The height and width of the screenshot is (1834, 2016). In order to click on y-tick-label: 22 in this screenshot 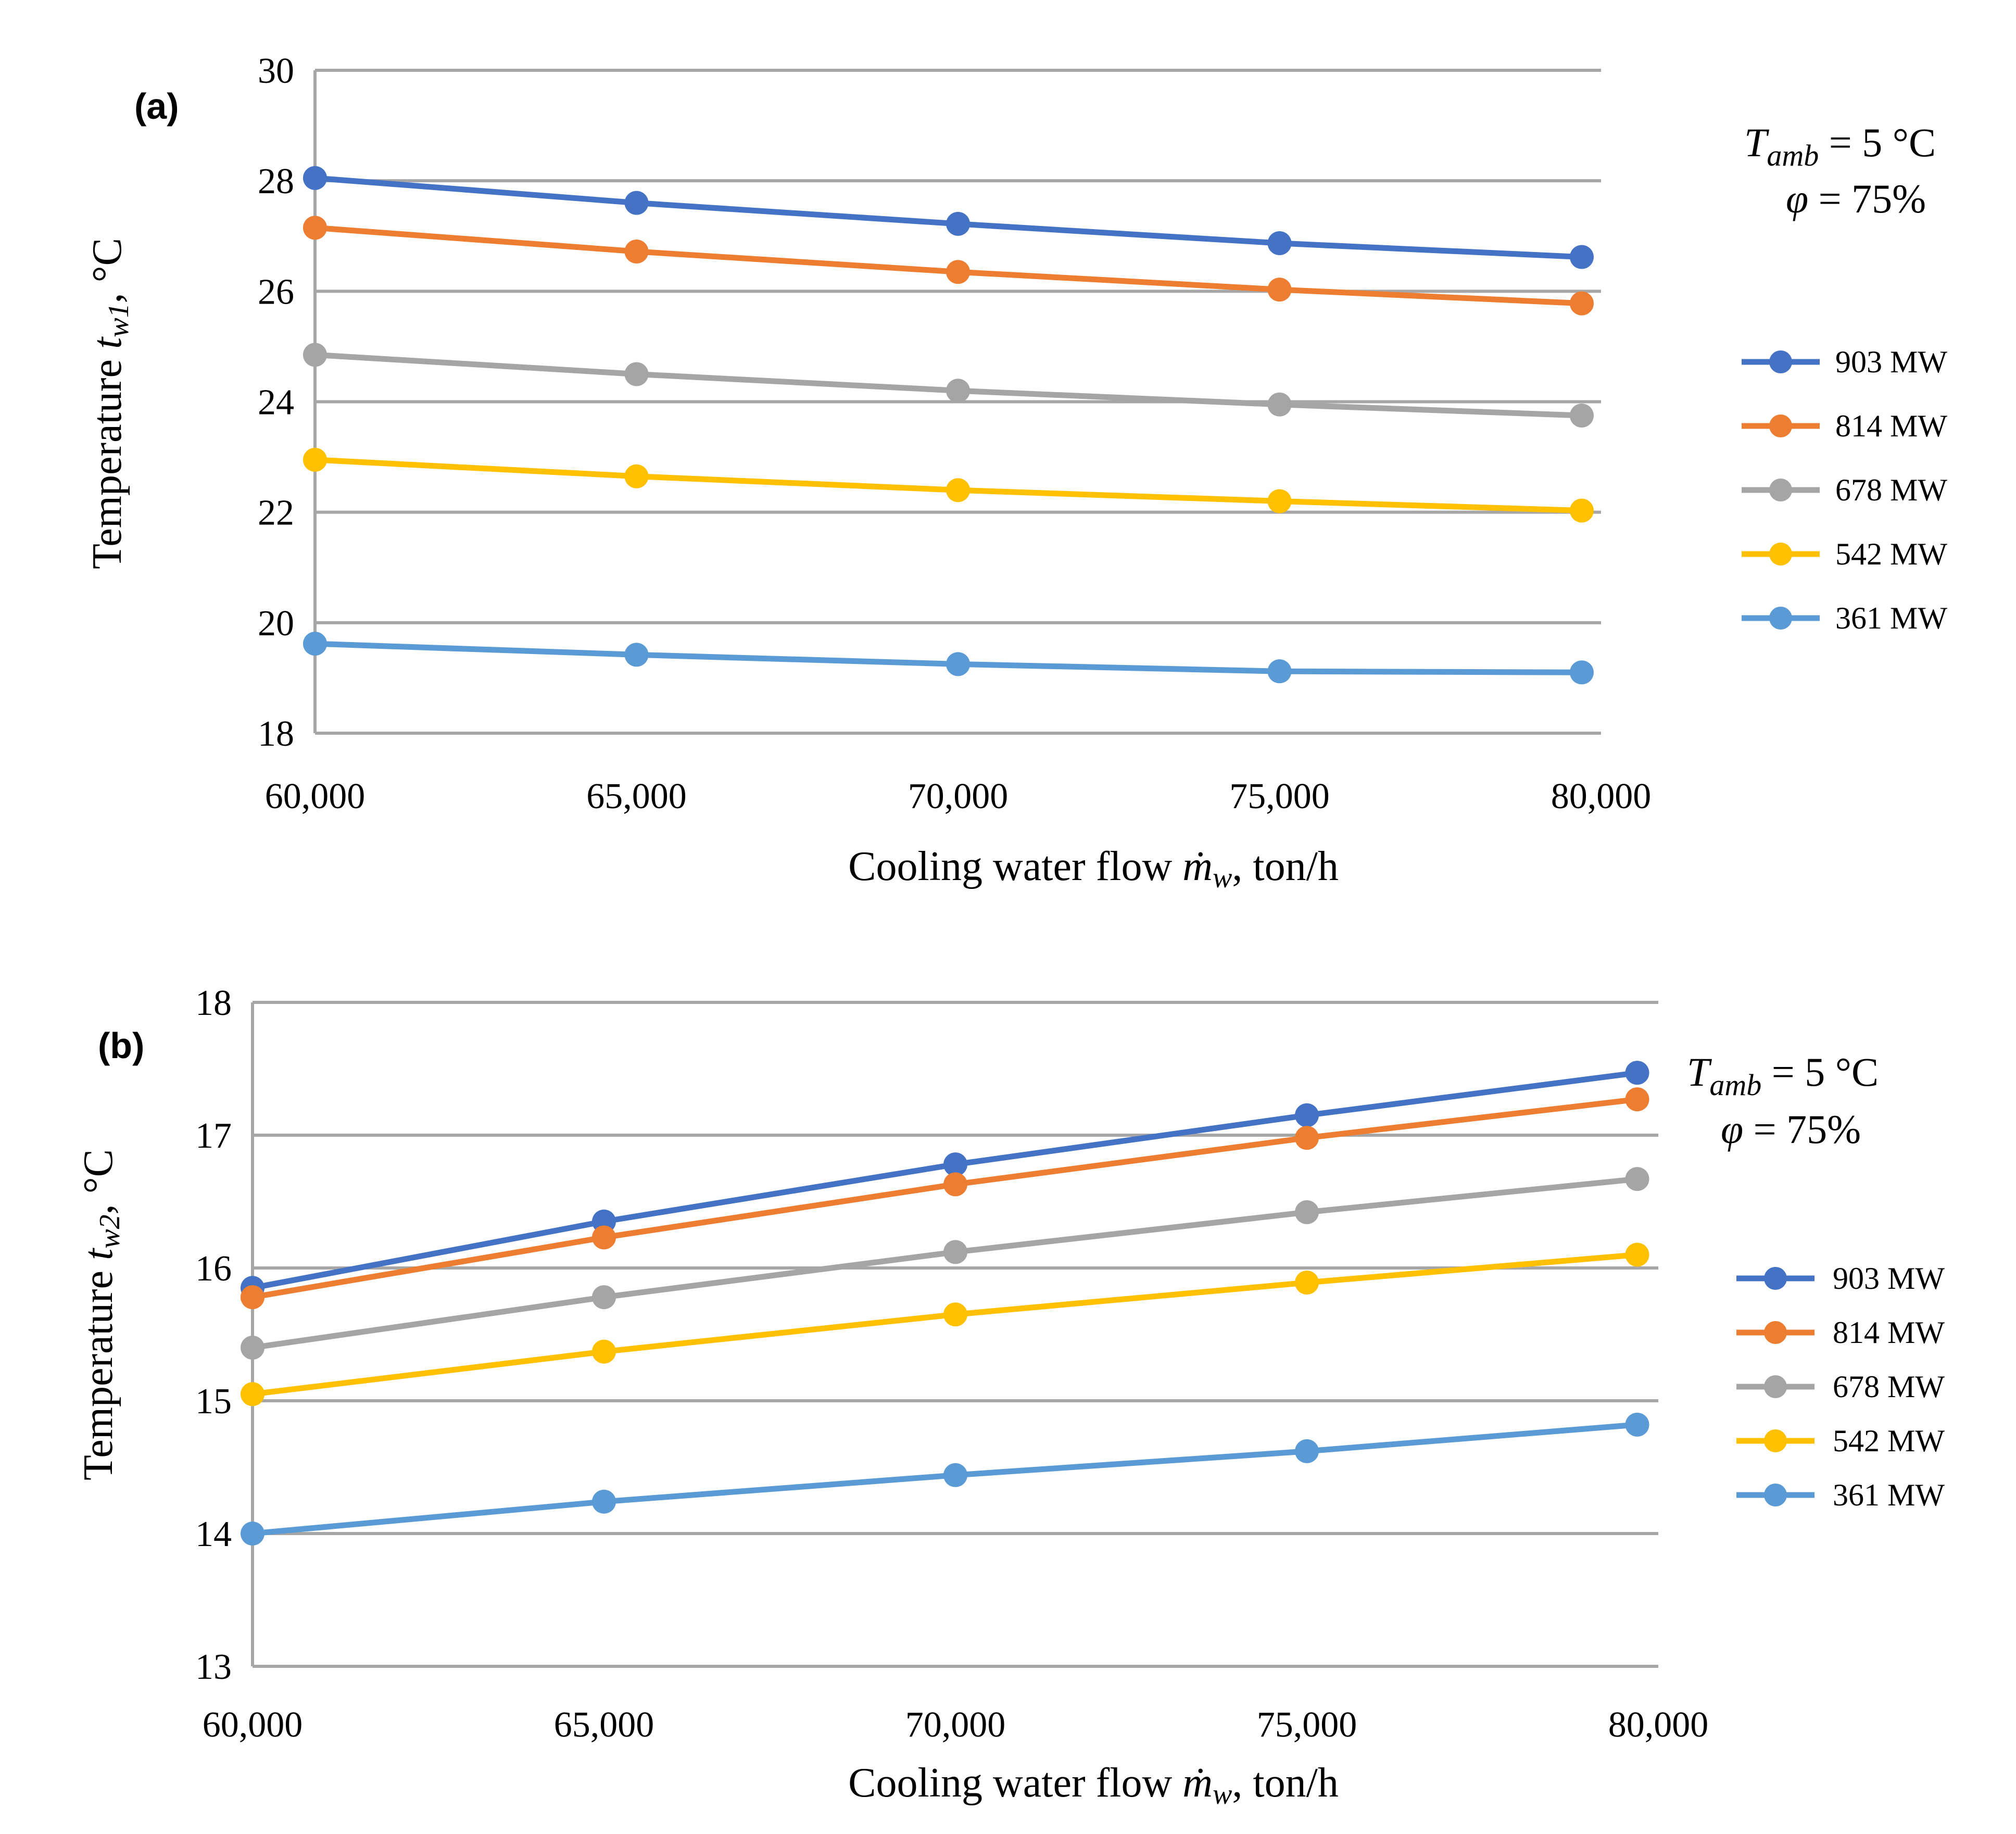, I will do `click(276, 513)`.